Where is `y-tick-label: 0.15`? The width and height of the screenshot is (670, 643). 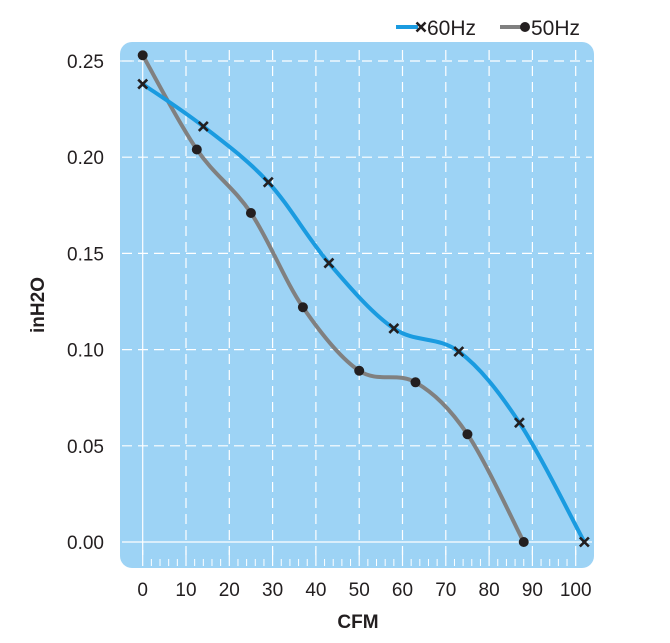
y-tick-label: 0.15 is located at coordinates (85, 254).